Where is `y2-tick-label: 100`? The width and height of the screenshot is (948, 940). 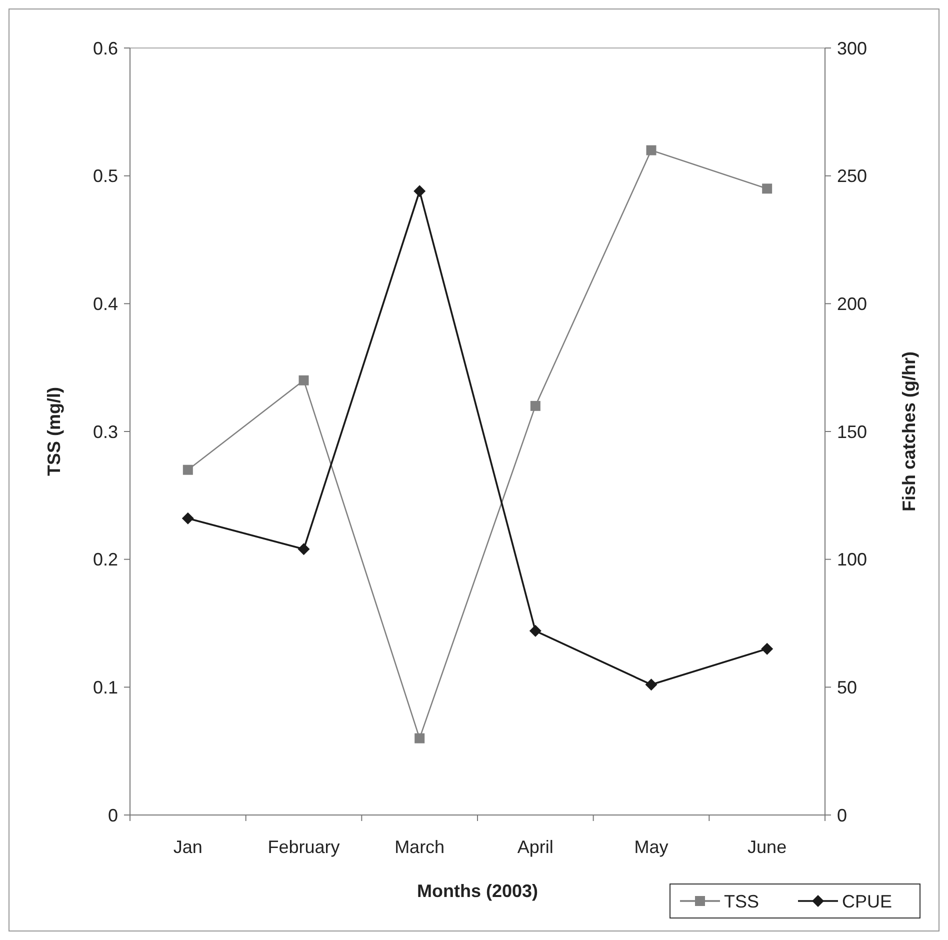 y2-tick-label: 100 is located at coordinates (852, 560).